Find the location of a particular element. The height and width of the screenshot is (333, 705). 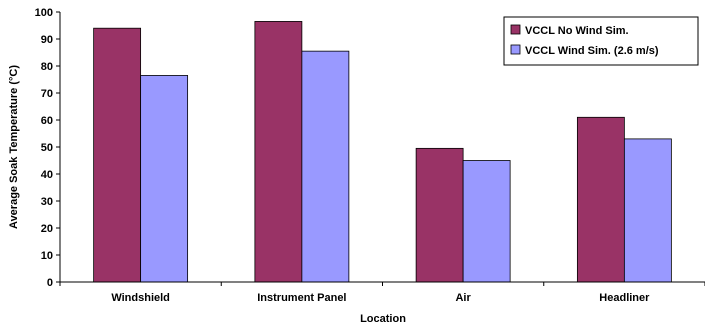

y-tick-label: 0 is located at coordinates (50, 283).